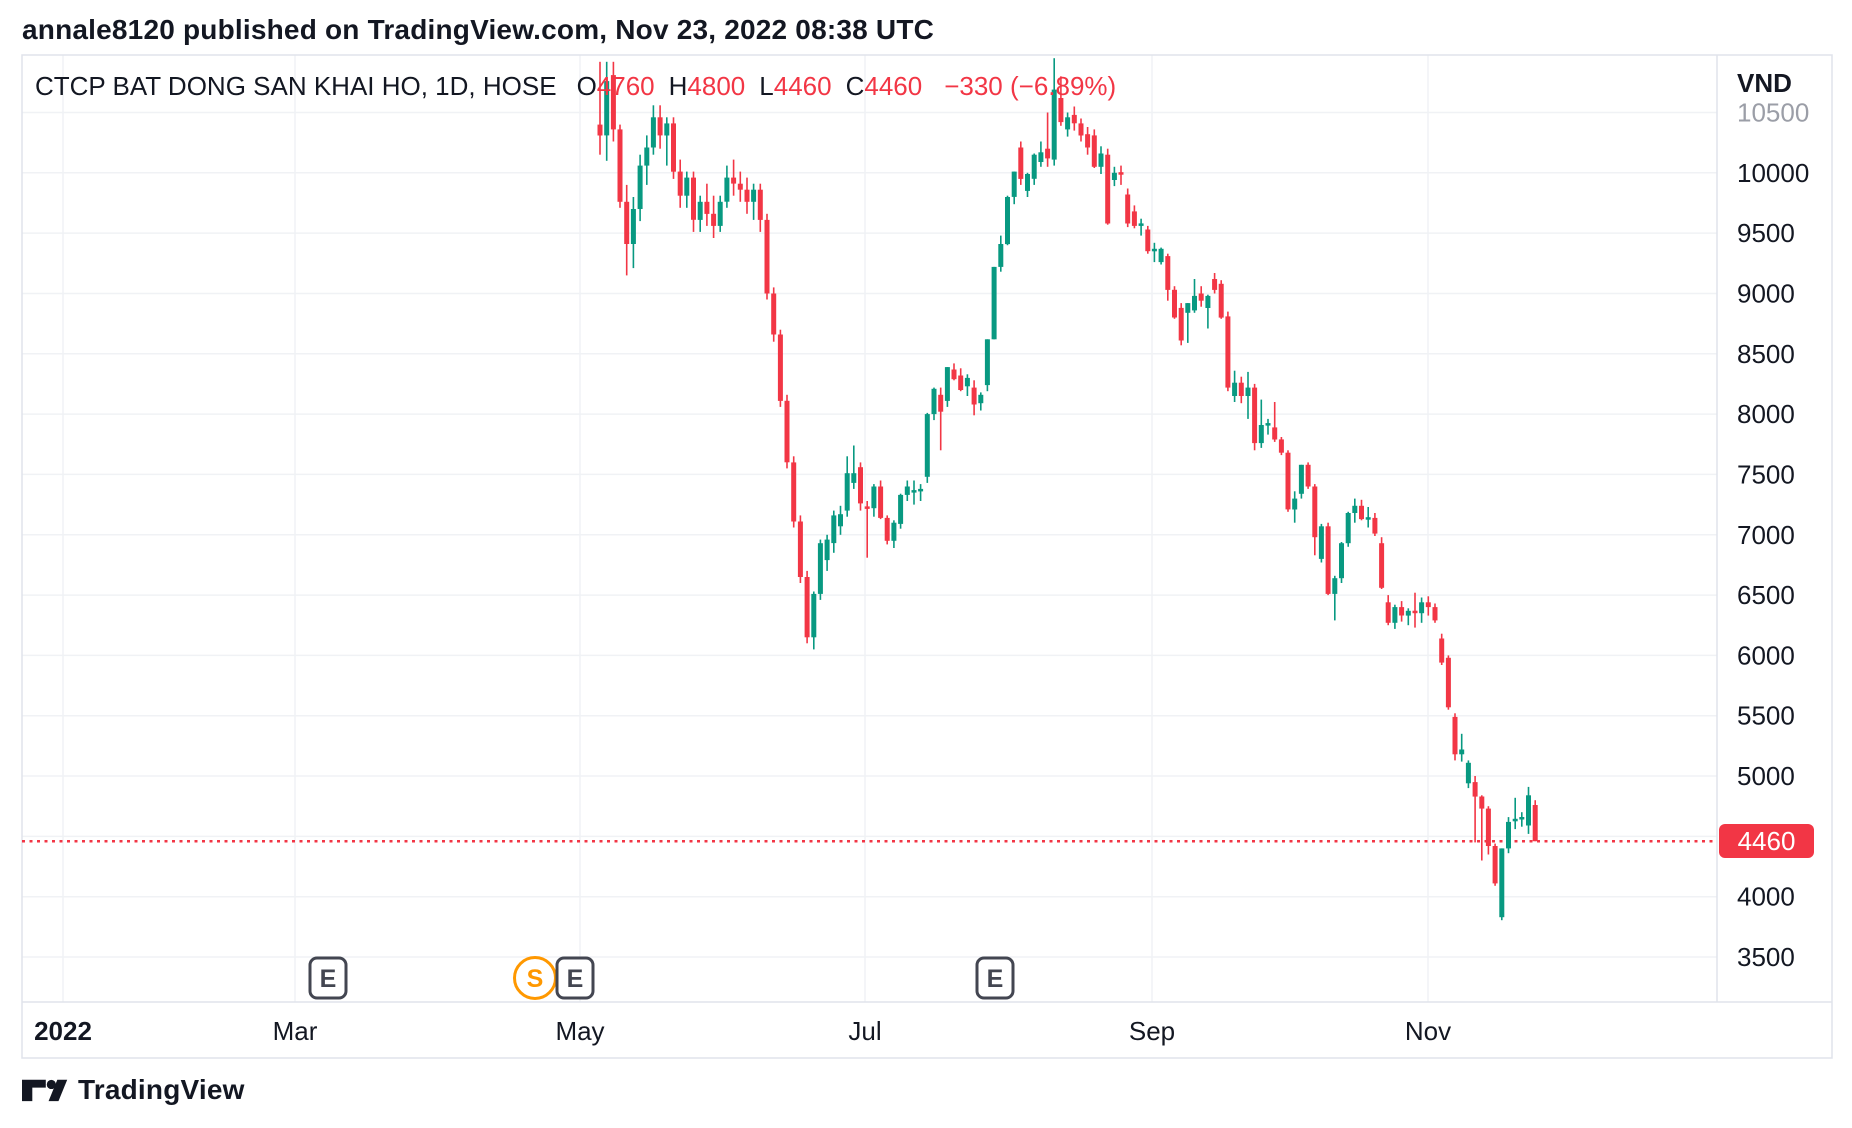 This screenshot has width=1852, height=1128. I want to click on svg-text: 8500, so click(1766, 354).